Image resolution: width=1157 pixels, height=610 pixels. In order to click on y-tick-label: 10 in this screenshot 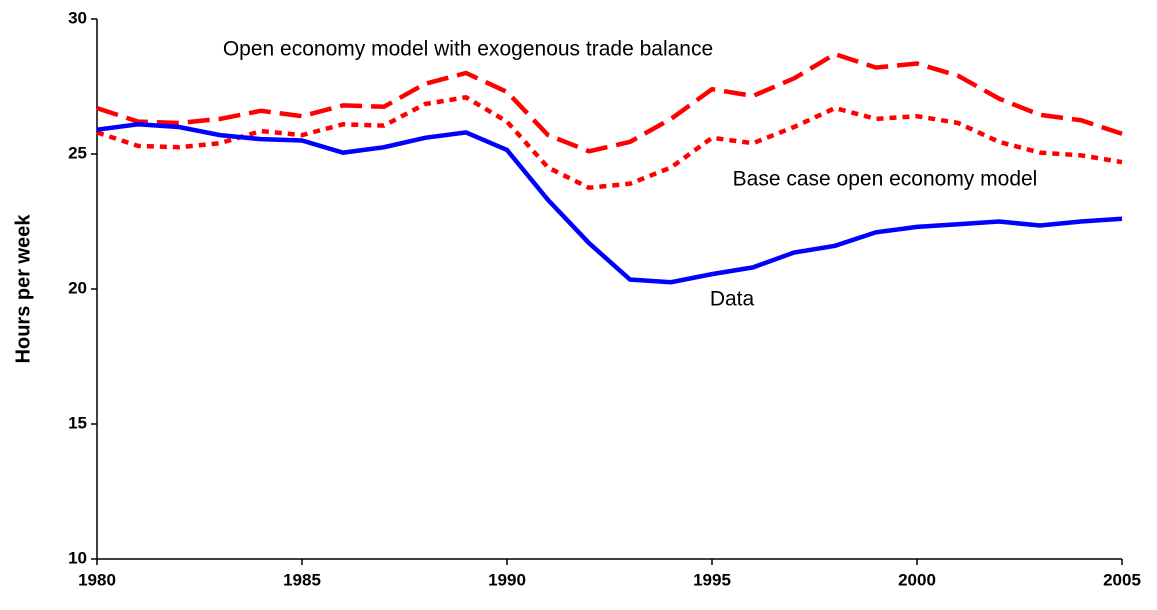, I will do `click(77, 557)`.